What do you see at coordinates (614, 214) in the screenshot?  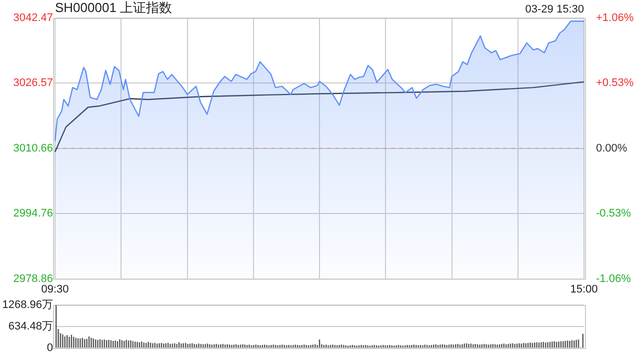 I see `y2-tick-label: -0.53%` at bounding box center [614, 214].